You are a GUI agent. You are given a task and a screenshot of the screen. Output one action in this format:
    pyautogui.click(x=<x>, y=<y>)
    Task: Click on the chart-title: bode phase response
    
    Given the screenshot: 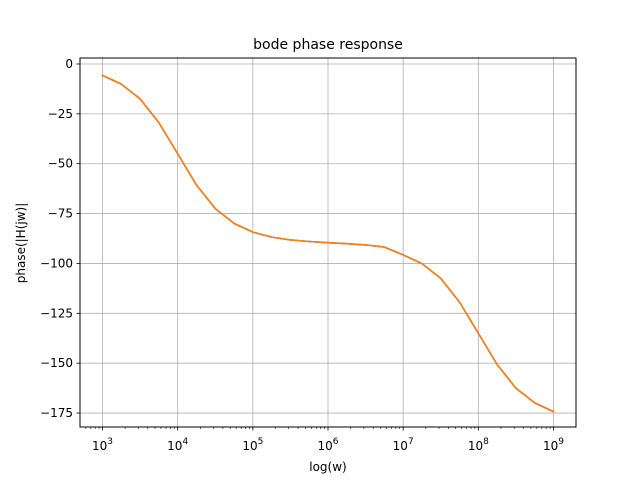 What is the action you would take?
    pyautogui.click(x=328, y=45)
    